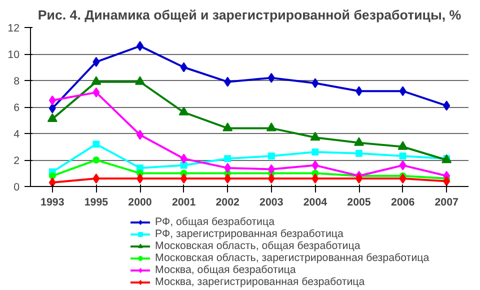  What do you see at coordinates (52, 202) in the screenshot?
I see `x-tick-label: 1993` at bounding box center [52, 202].